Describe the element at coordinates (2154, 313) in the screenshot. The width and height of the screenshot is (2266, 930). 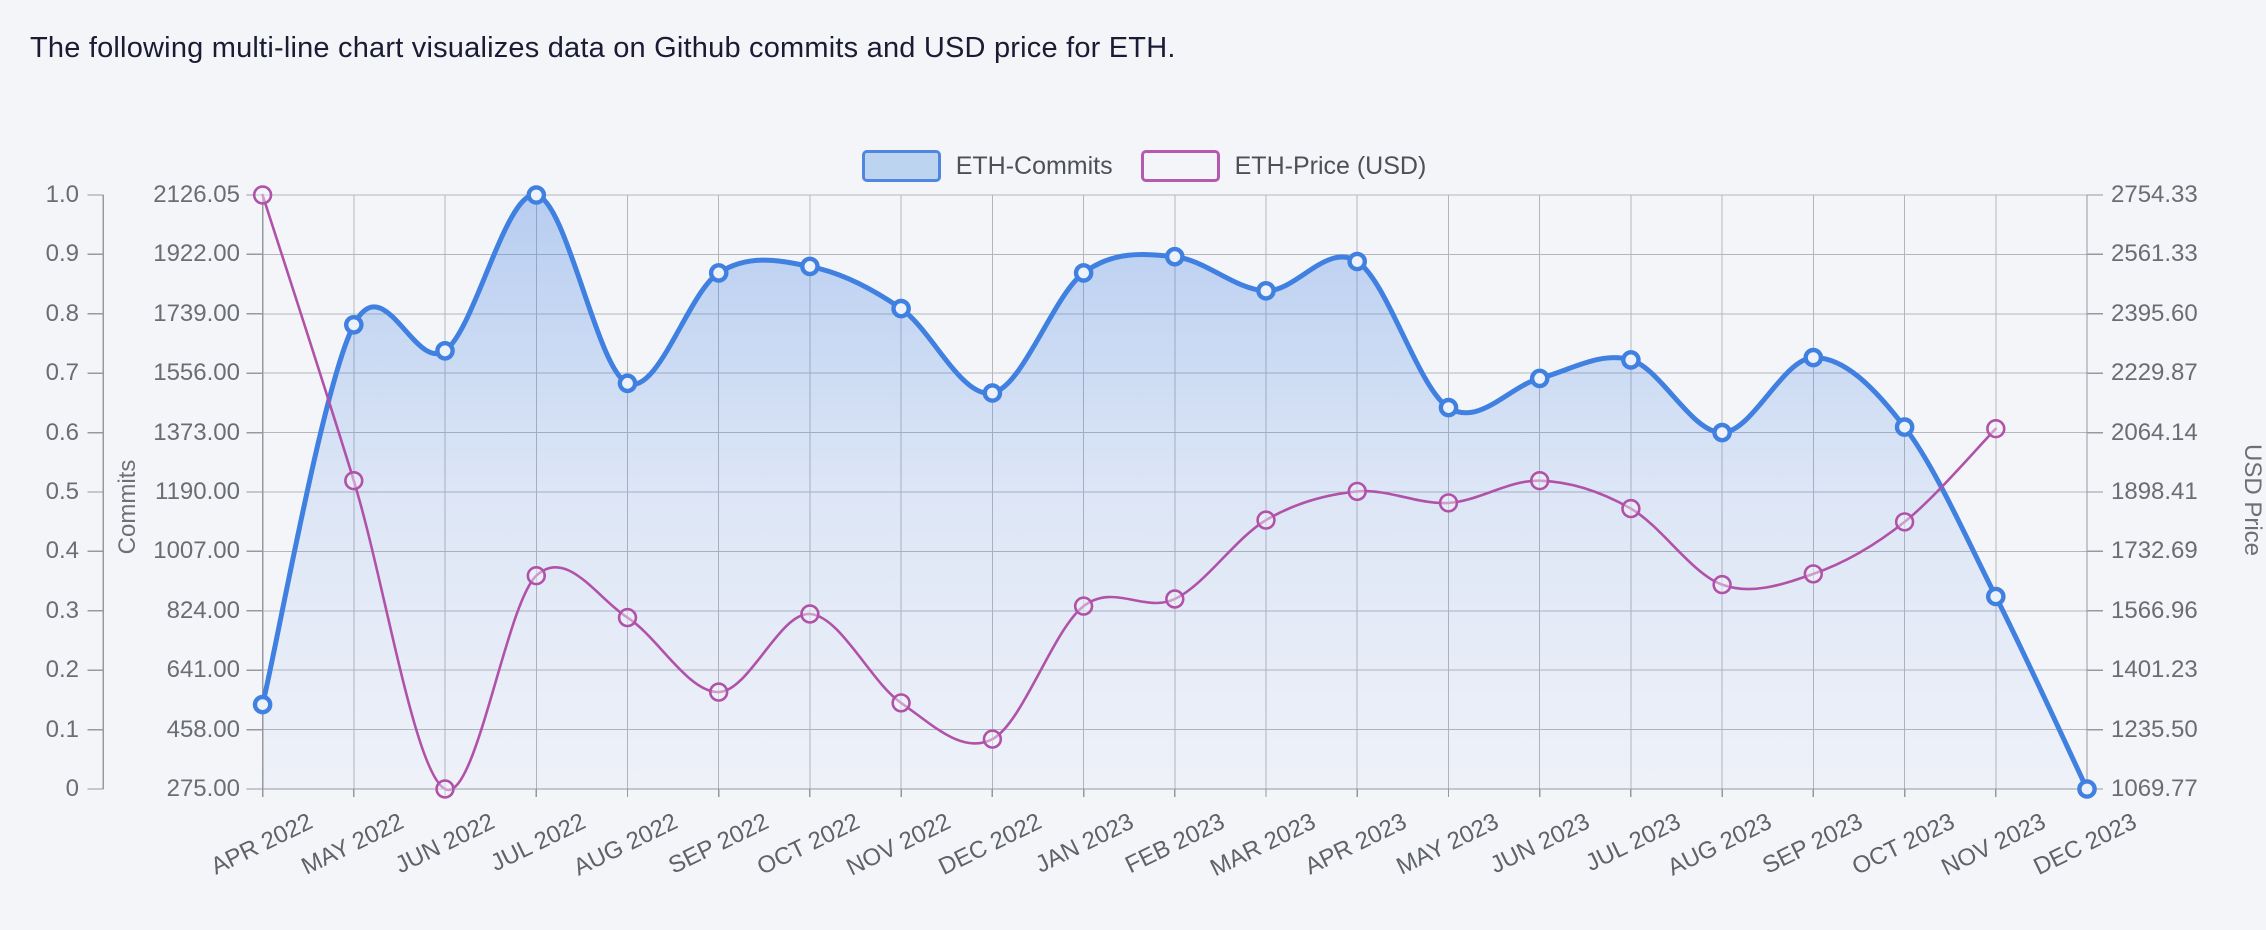
I see `usd-price-axis-tick-label: 2395.60` at that location.